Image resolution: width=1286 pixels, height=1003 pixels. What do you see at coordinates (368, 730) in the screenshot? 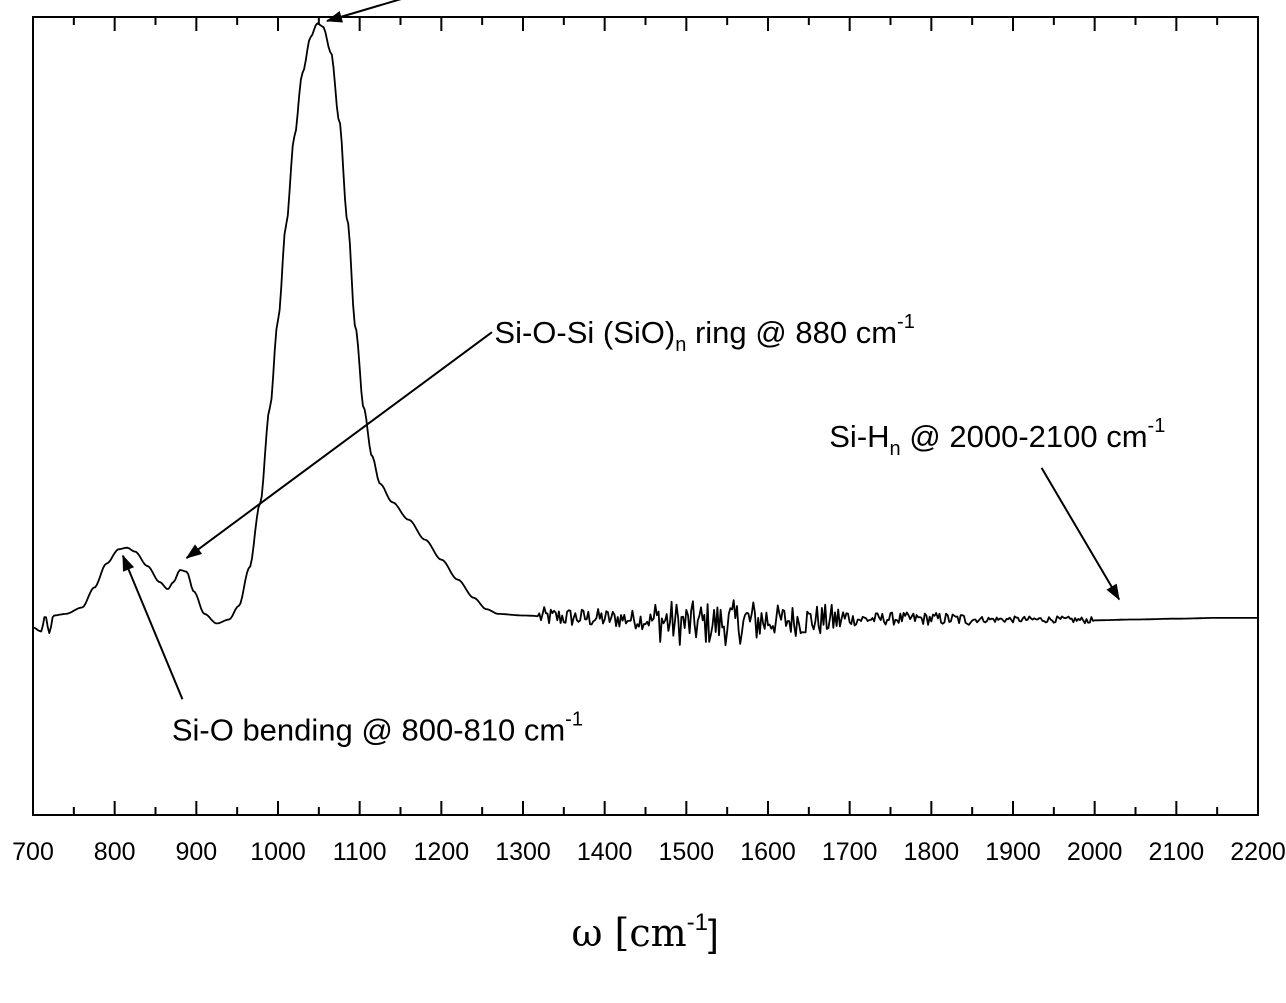
I see `annotation-text: Si-O bending @ 800-810 cm` at bounding box center [368, 730].